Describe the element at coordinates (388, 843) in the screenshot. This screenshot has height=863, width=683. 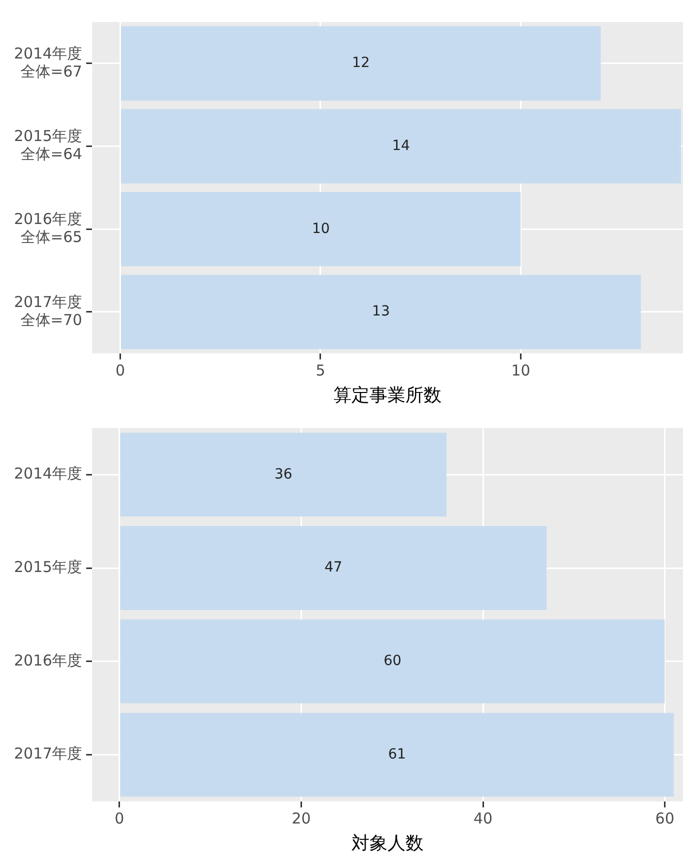
I see `x-axis-title: 対象人数` at that location.